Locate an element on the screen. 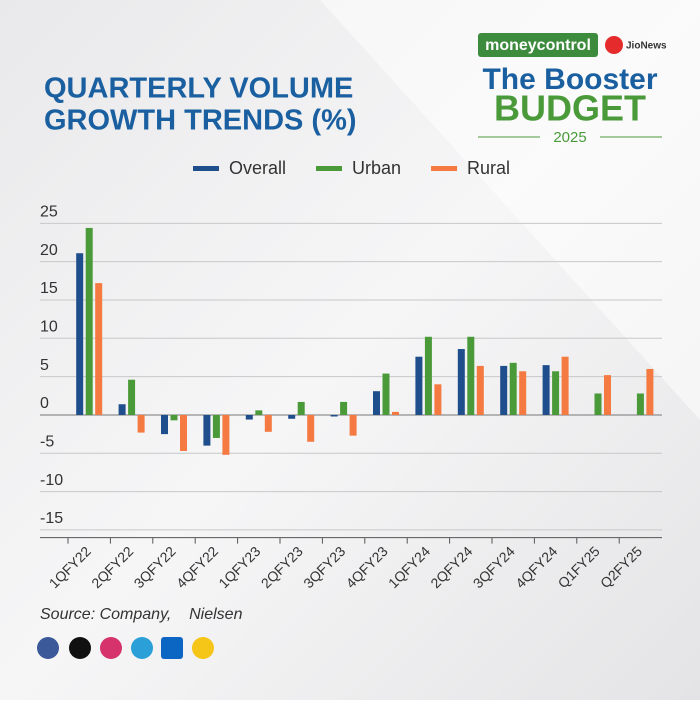 The height and width of the screenshot is (705, 700). partner-icon is located at coordinates (614, 45).